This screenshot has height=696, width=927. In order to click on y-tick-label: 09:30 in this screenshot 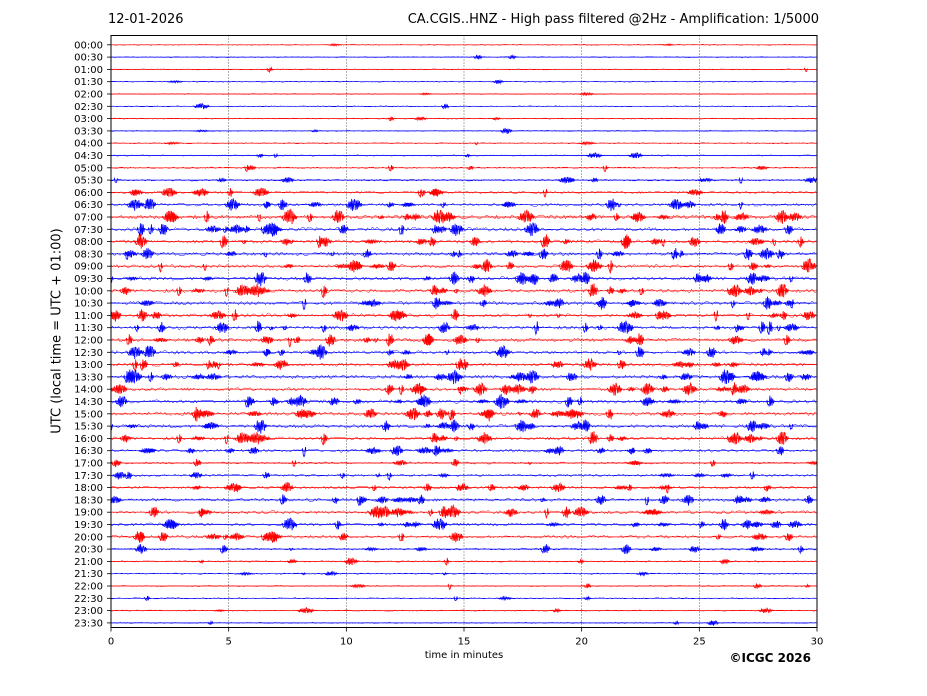, I will do `click(88, 279)`.